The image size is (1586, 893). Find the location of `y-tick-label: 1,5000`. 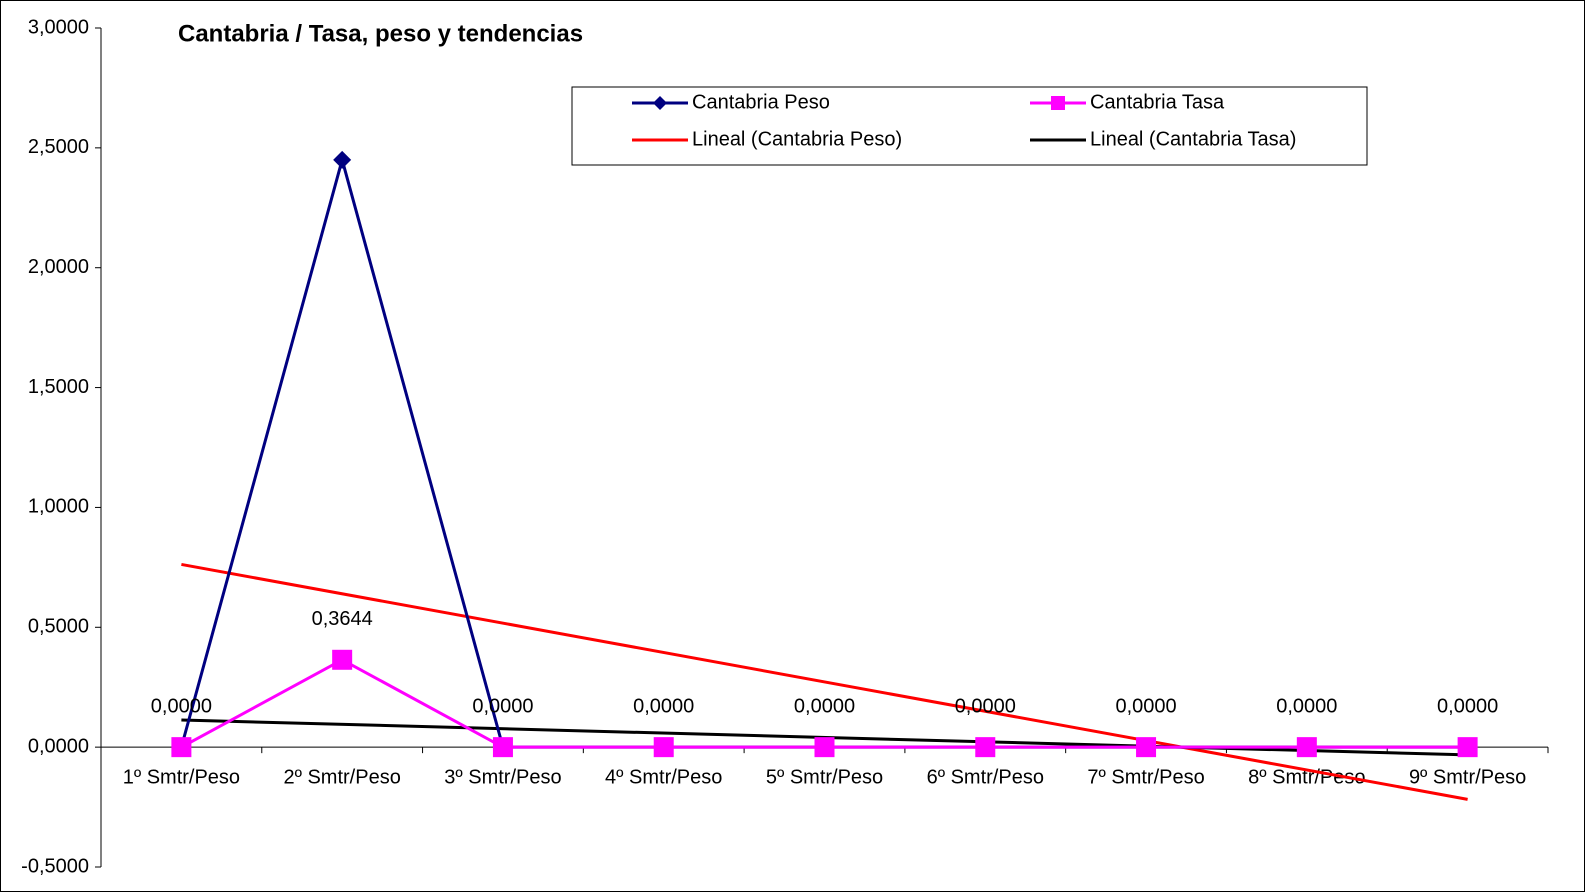

y-tick-label: 1,5000 is located at coordinates (58, 387).